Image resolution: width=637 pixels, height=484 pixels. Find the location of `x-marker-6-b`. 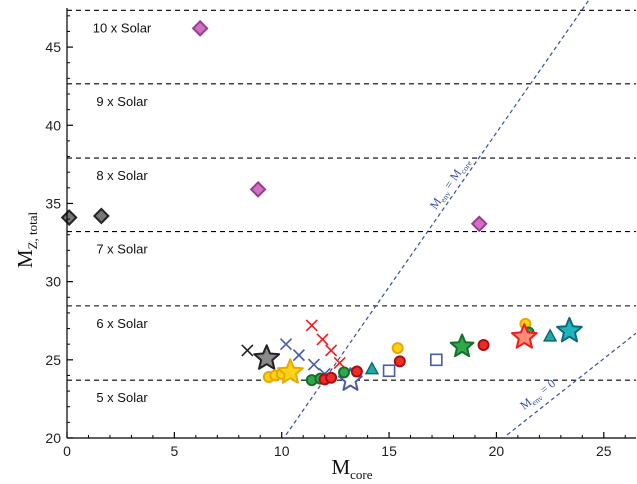

x-marker-6-b is located at coordinates (286, 344).